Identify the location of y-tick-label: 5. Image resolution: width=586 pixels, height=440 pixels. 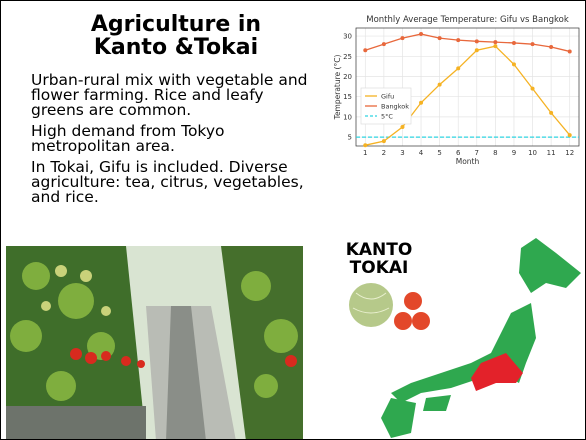
(350, 138).